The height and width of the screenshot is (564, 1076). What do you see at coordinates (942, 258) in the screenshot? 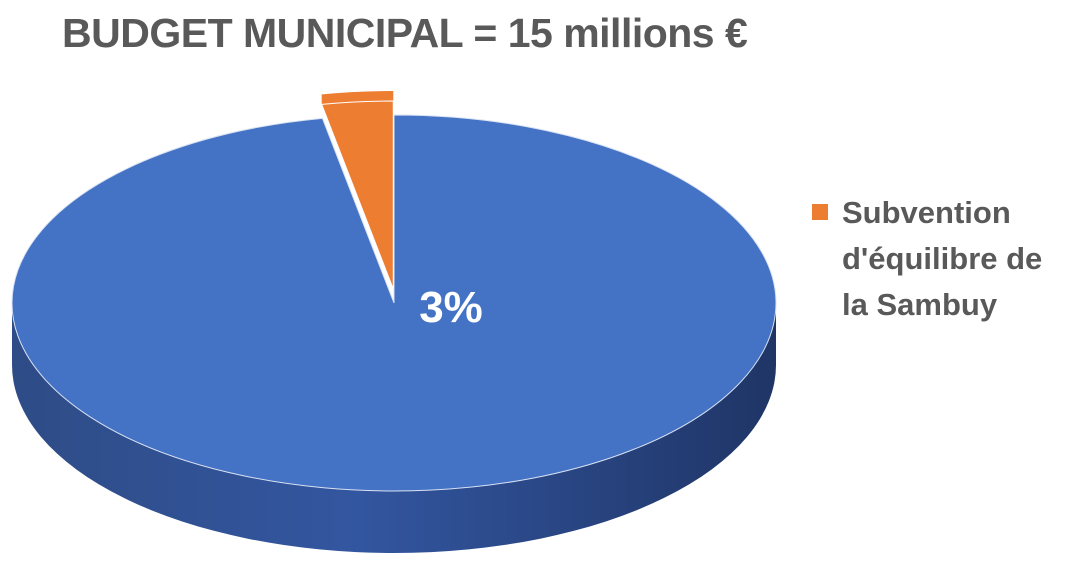
I see `legend-label: Subvention d'équilibre de la Sambuy` at bounding box center [942, 258].